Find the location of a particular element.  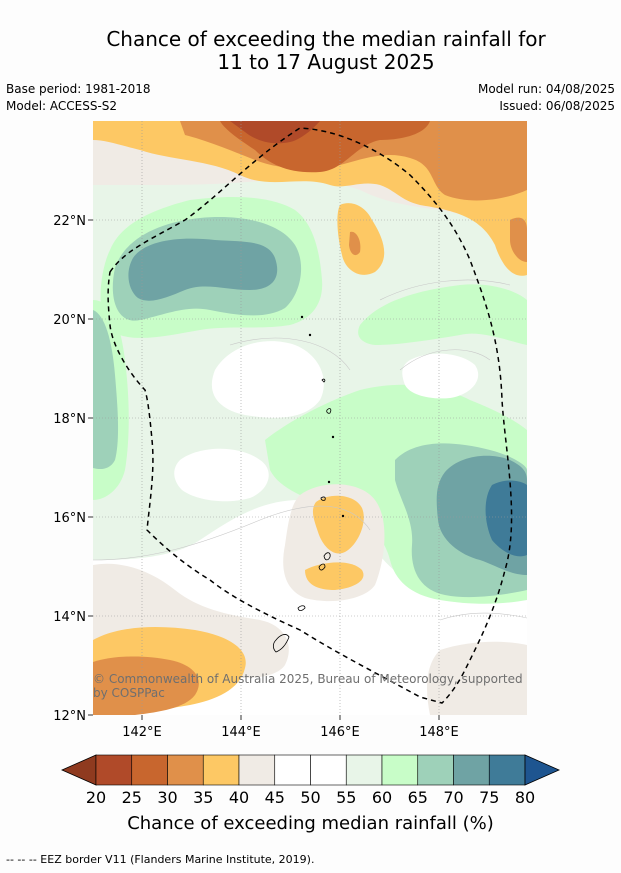

colorbar-title: Chance of exceeding median rainfall (%) is located at coordinates (310, 823).